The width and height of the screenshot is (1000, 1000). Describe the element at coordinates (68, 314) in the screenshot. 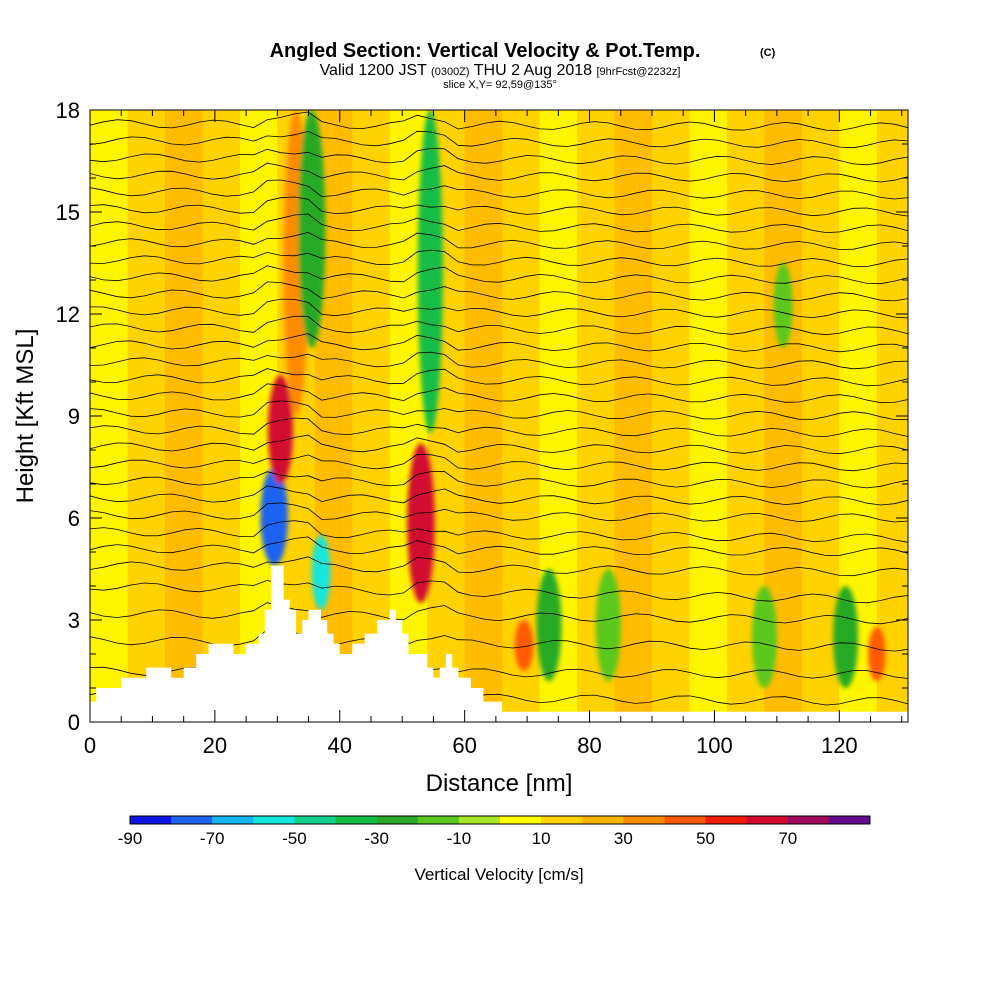

I see `y-tick-label: 12` at that location.